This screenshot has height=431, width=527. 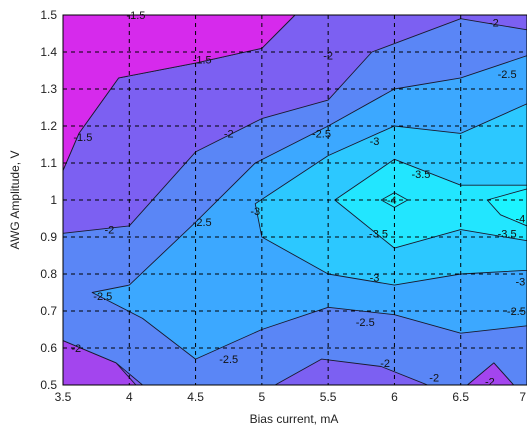 What do you see at coordinates (129, 397) in the screenshot?
I see `x-tick-label: 4` at bounding box center [129, 397].